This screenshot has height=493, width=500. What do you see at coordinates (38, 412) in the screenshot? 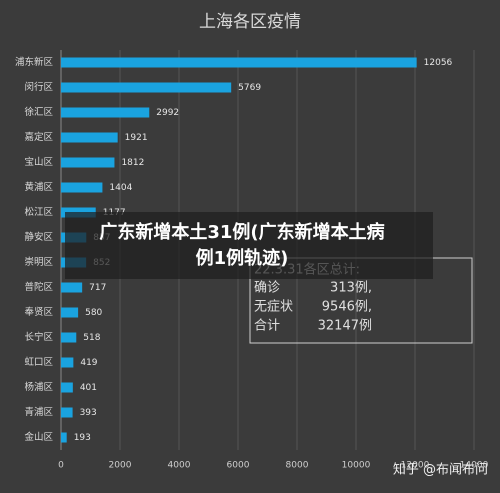
I see `y-tick-label: 青浦区` at bounding box center [38, 412].